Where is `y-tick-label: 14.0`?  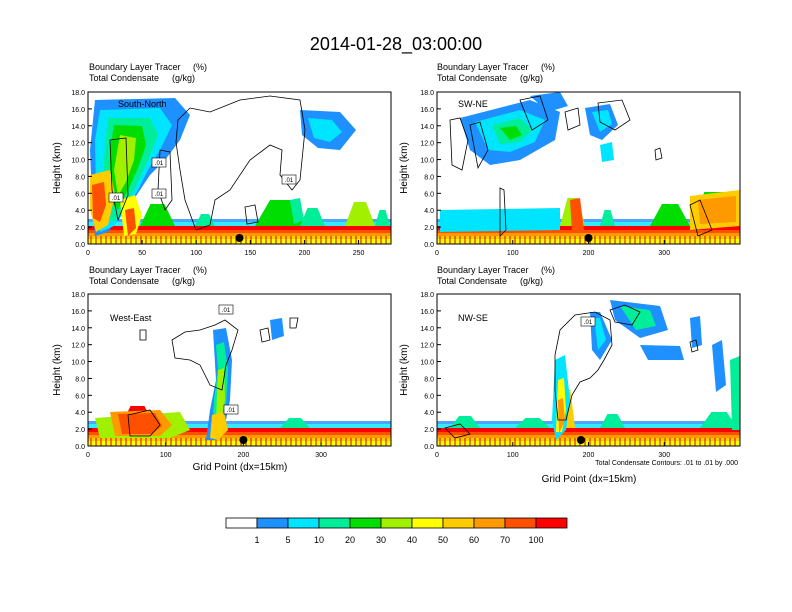 y-tick-label: 14.0 is located at coordinates (427, 127).